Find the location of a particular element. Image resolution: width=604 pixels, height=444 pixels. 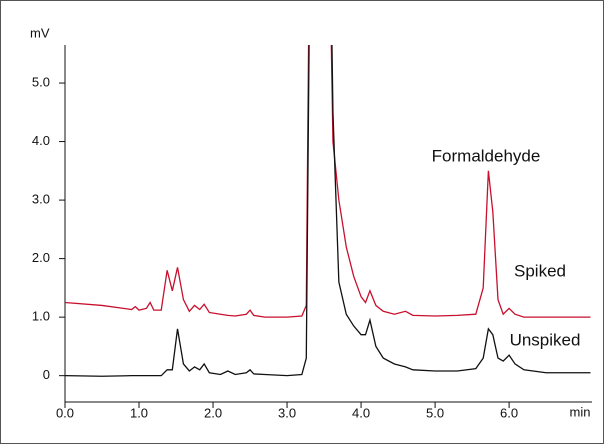

y-tick-label: 0 is located at coordinates (46, 374).